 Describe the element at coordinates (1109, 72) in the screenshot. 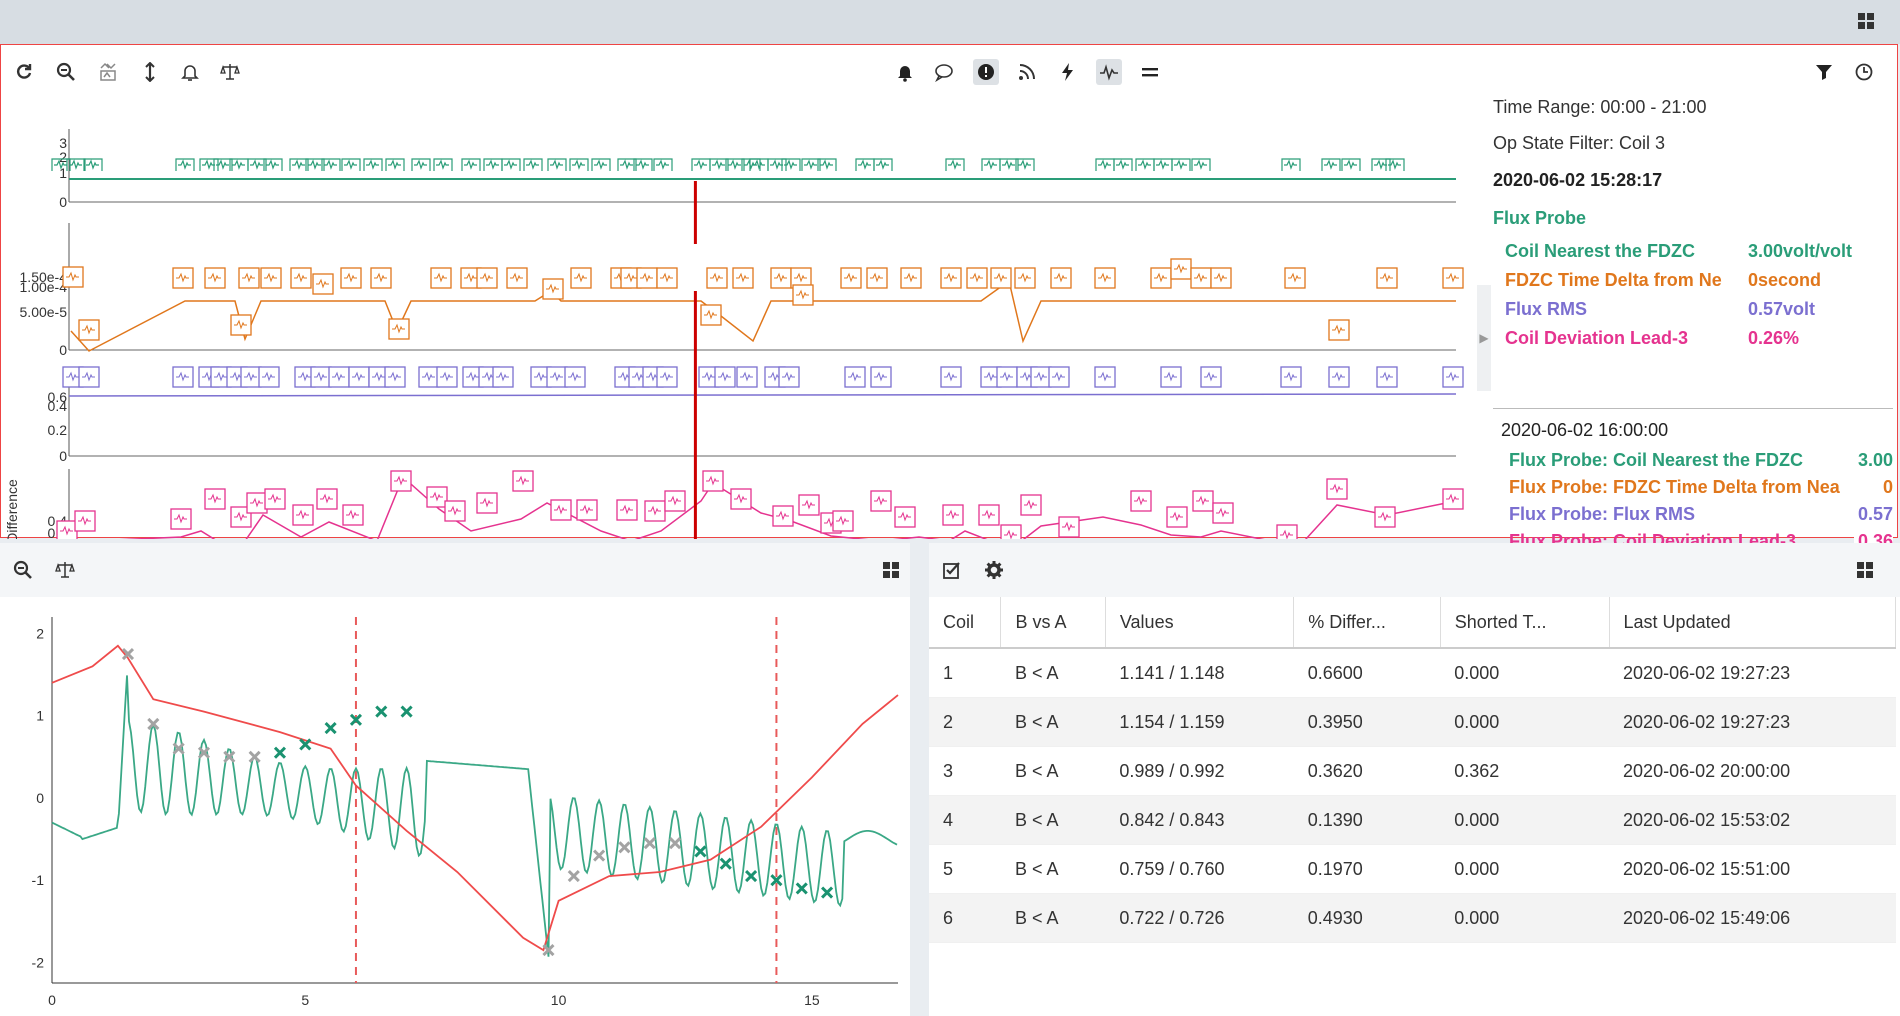

I see `waveform-icon` at that location.